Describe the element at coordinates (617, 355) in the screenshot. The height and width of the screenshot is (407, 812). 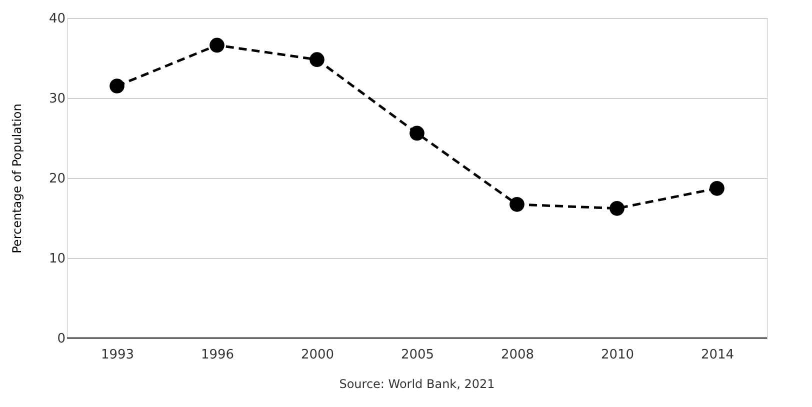
I see `x-tick-label: 2010` at that location.